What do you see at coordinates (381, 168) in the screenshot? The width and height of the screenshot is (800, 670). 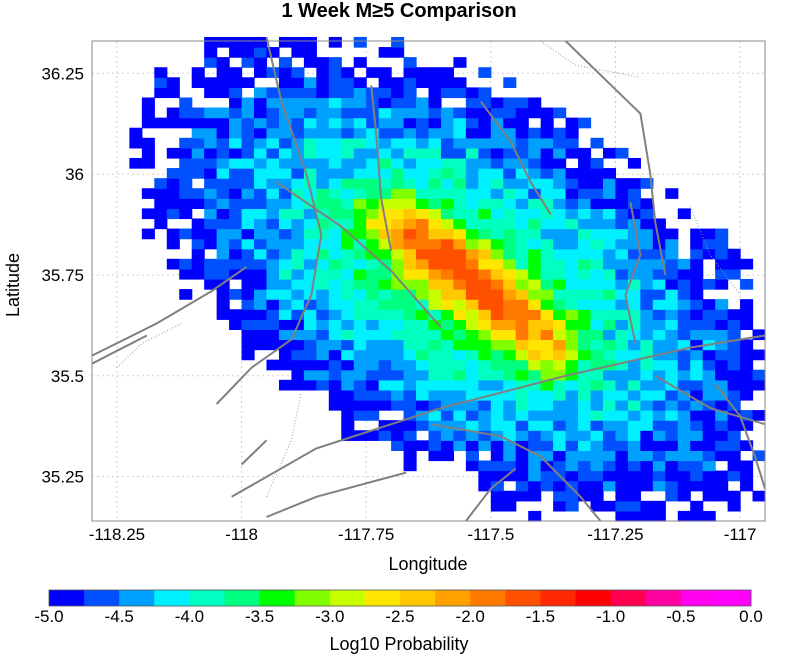 I see `fault-trace` at bounding box center [381, 168].